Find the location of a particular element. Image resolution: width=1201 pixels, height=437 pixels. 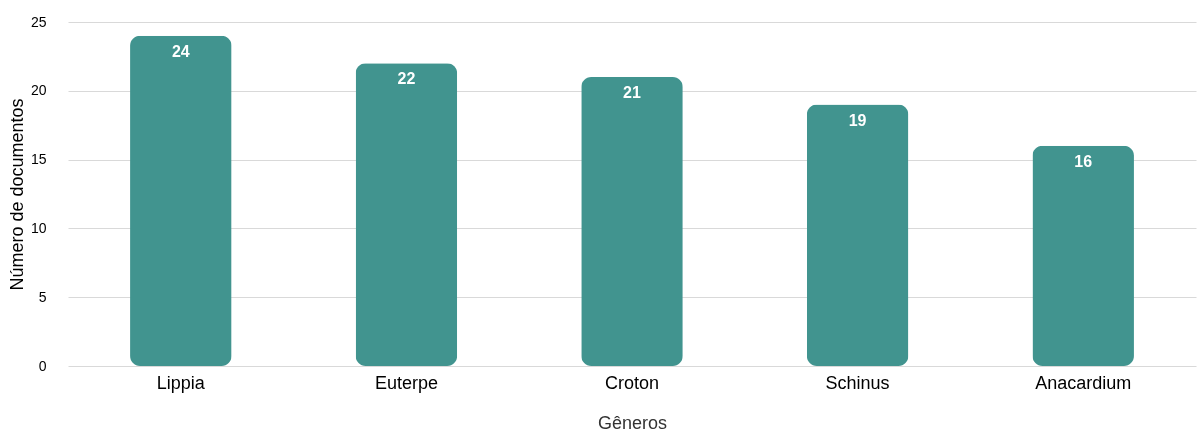

x-tick-label: Euterpe is located at coordinates (406, 382).